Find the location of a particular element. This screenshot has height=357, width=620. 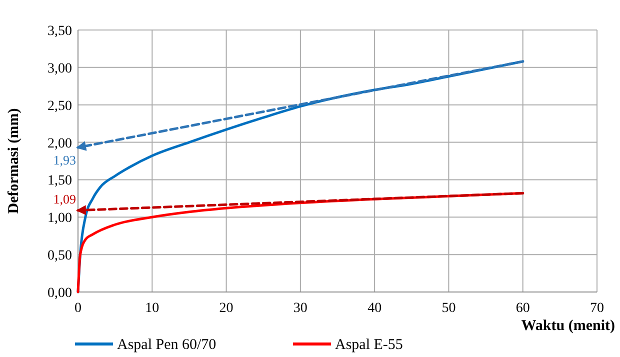

x-tick-label: 60 is located at coordinates (523, 308).